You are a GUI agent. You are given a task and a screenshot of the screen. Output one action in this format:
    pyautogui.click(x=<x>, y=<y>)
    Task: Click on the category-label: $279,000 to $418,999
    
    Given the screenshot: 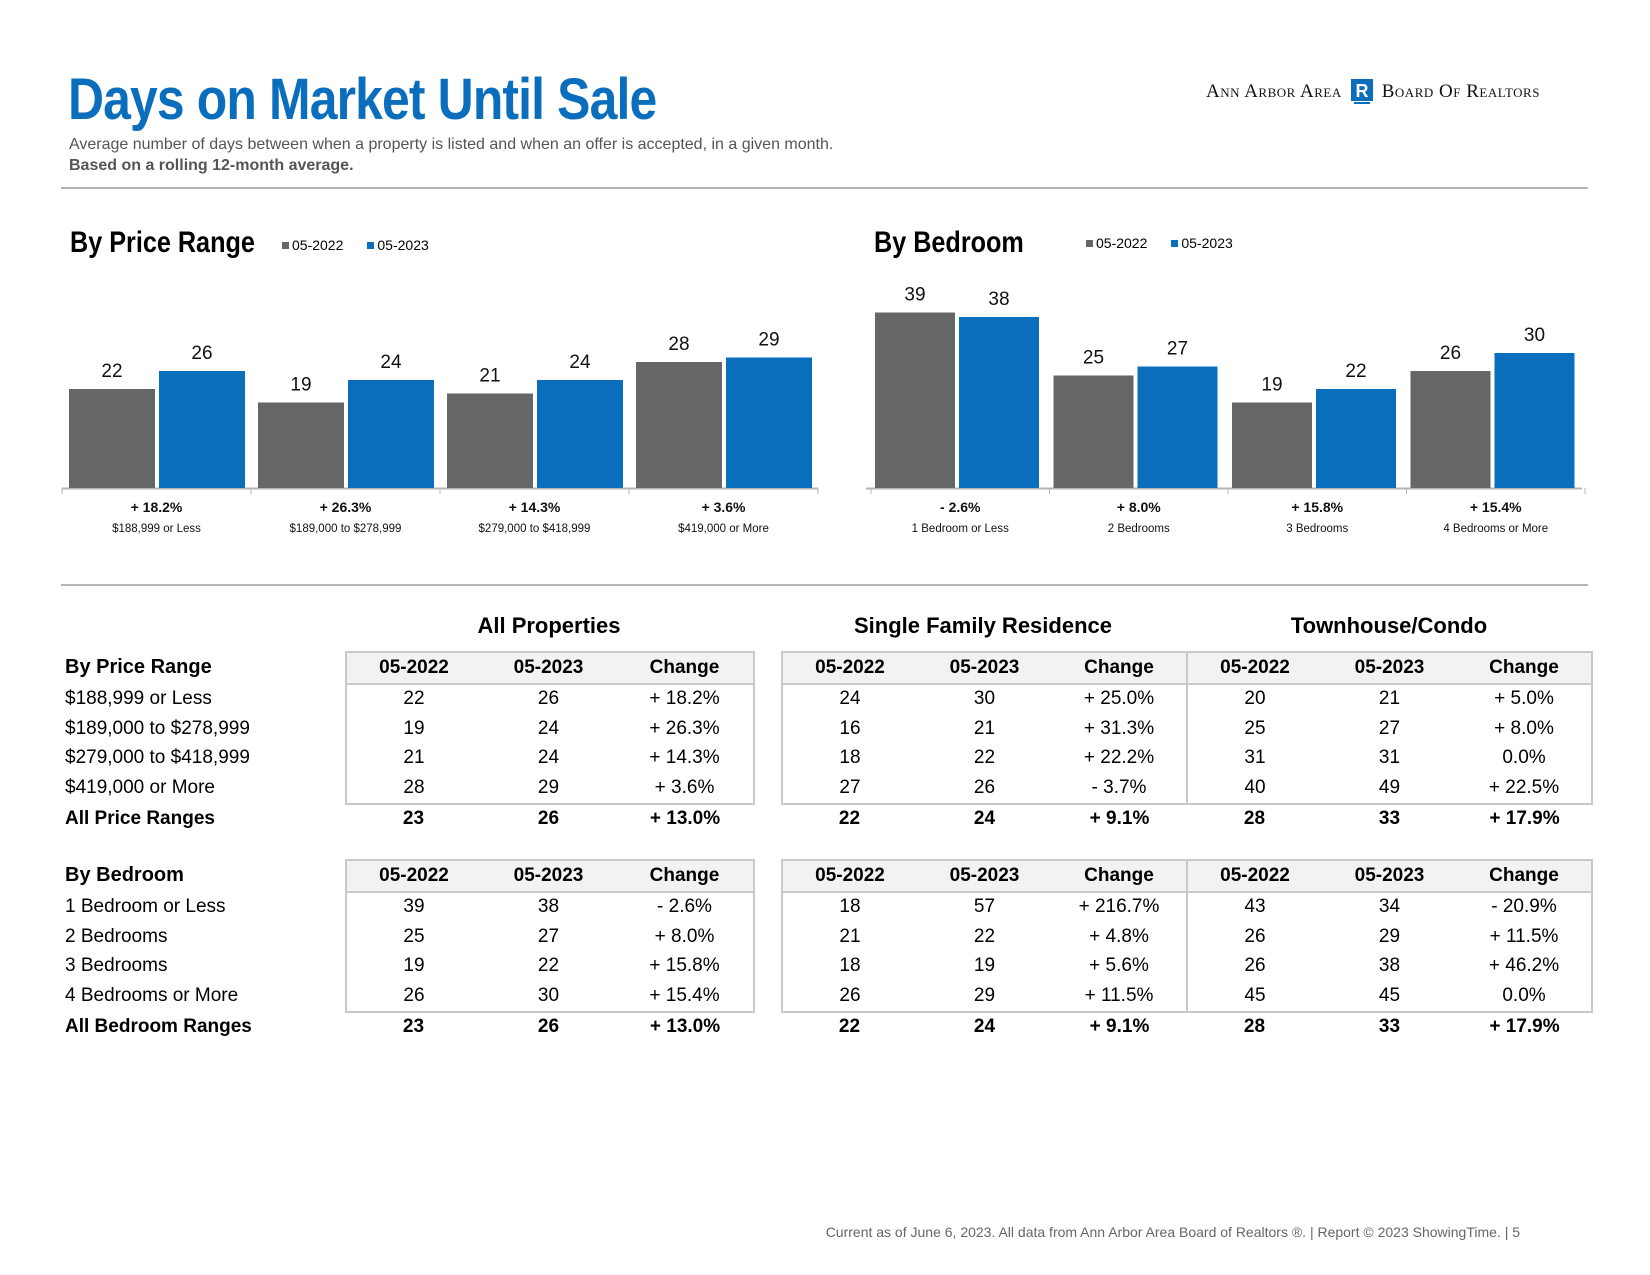 What is the action you would take?
    pyautogui.click(x=535, y=529)
    